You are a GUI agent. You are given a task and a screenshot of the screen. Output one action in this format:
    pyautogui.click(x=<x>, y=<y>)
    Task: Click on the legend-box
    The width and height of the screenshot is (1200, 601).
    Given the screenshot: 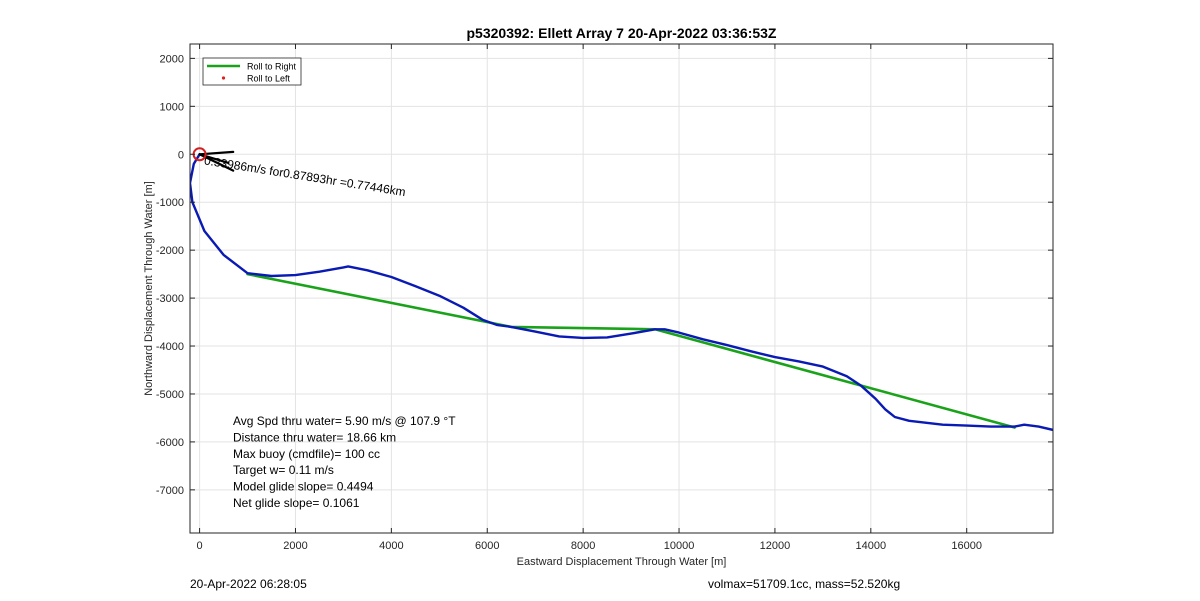 What is the action you would take?
    pyautogui.click(x=252, y=71)
    